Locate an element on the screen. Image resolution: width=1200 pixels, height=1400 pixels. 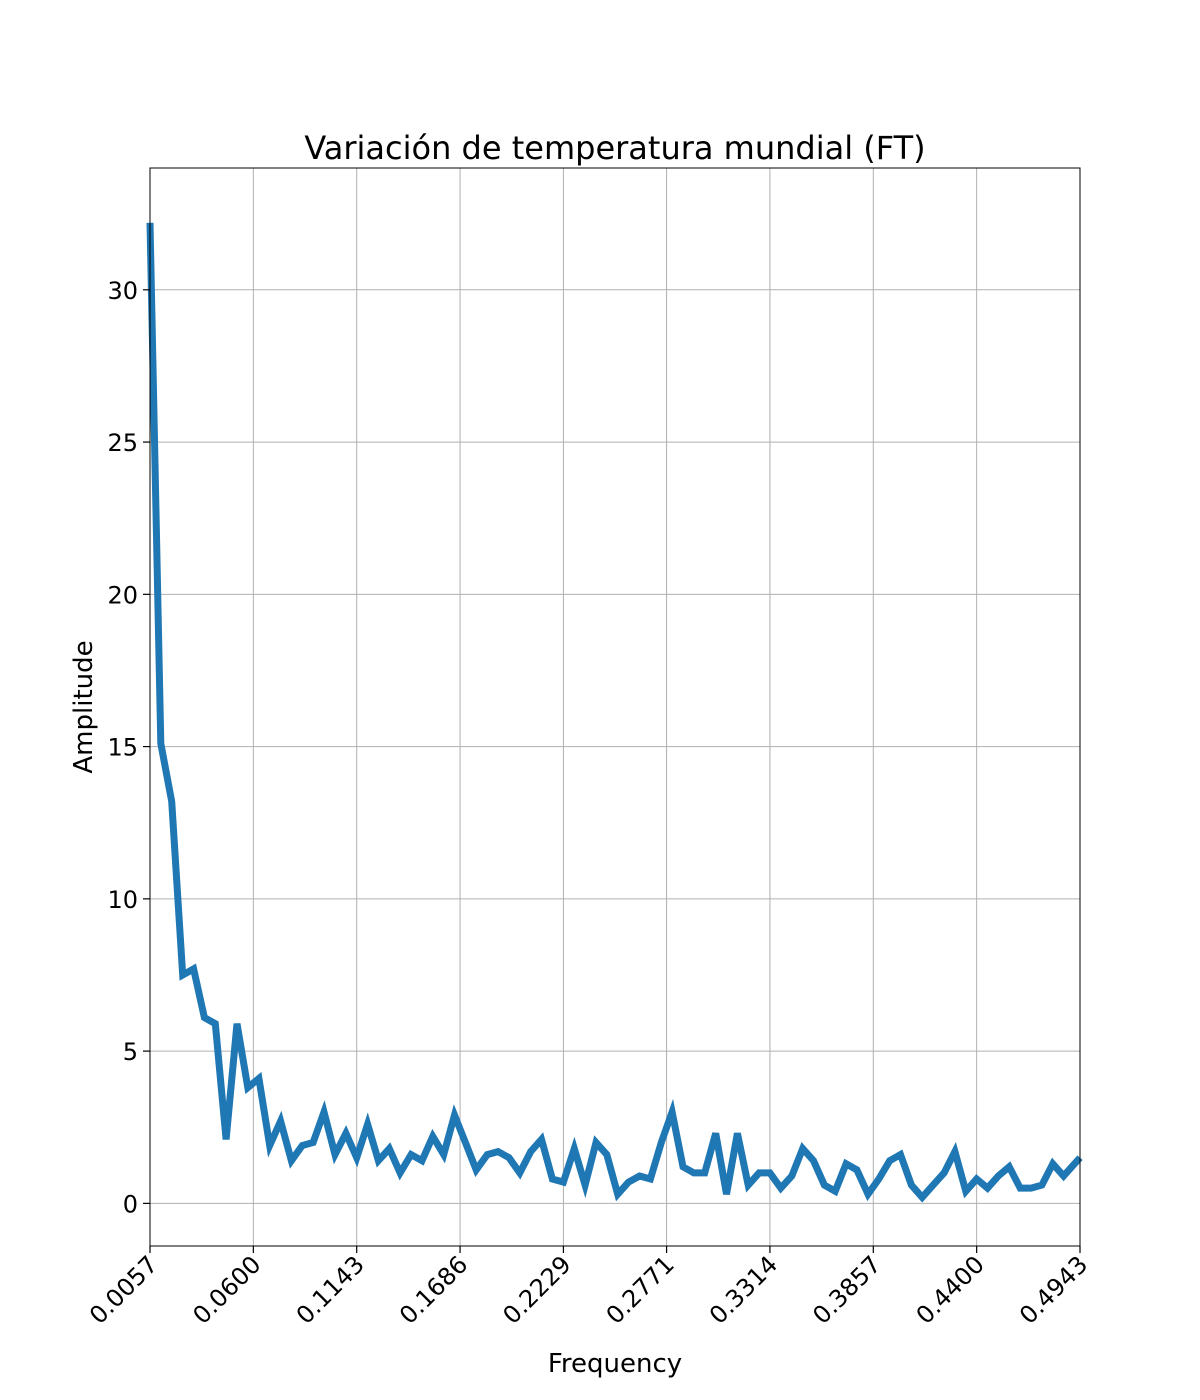
y-axis-ticks: 0 5 10 15 20 25 30 is located at coordinates (128, 747).